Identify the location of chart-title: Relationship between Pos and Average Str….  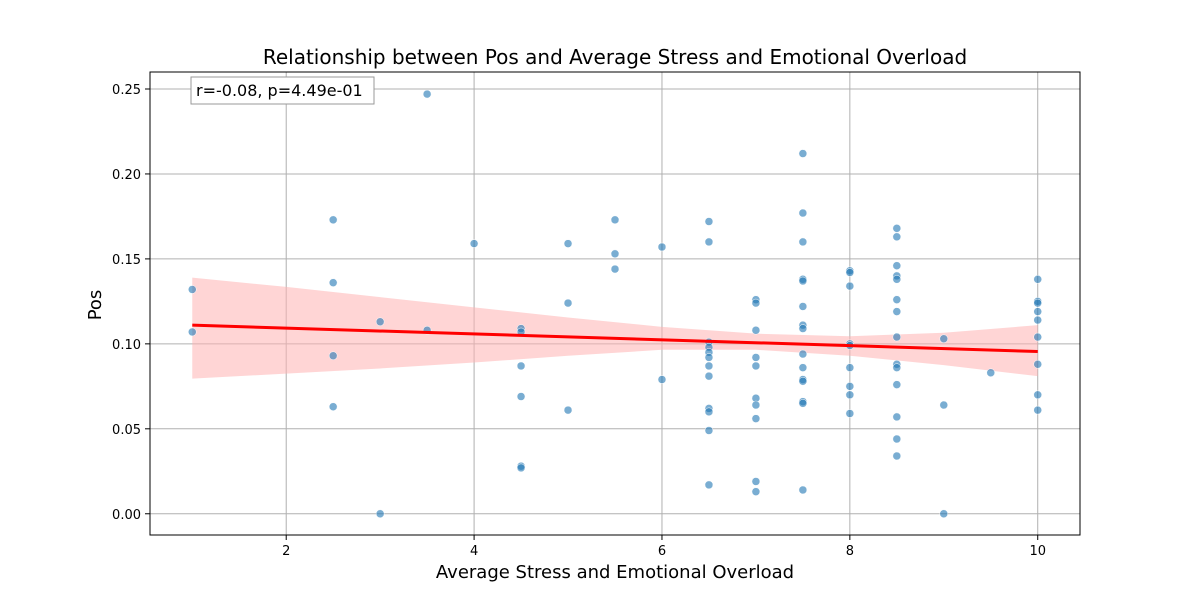
(615, 57).